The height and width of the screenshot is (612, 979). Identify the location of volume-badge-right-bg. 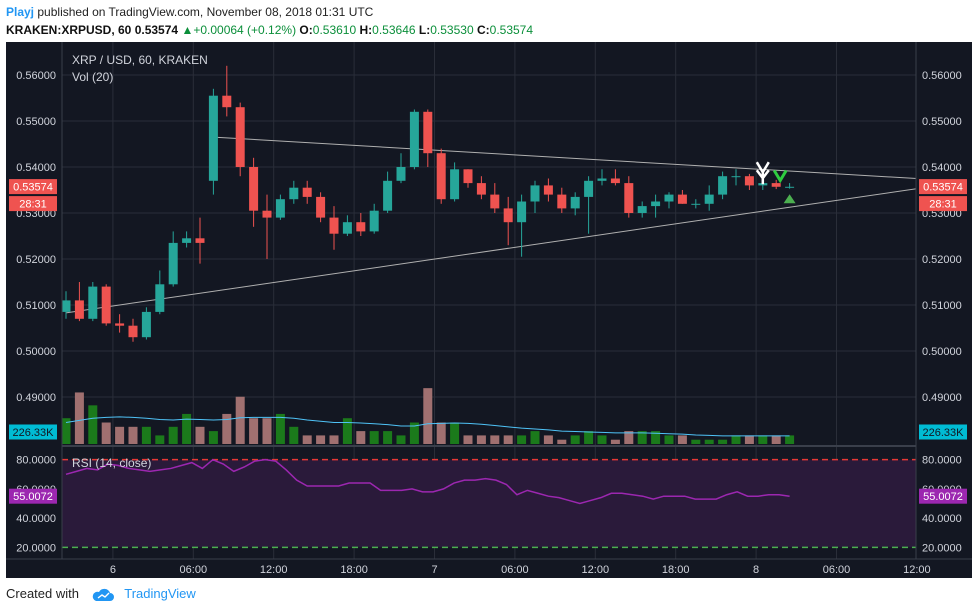
(943, 432).